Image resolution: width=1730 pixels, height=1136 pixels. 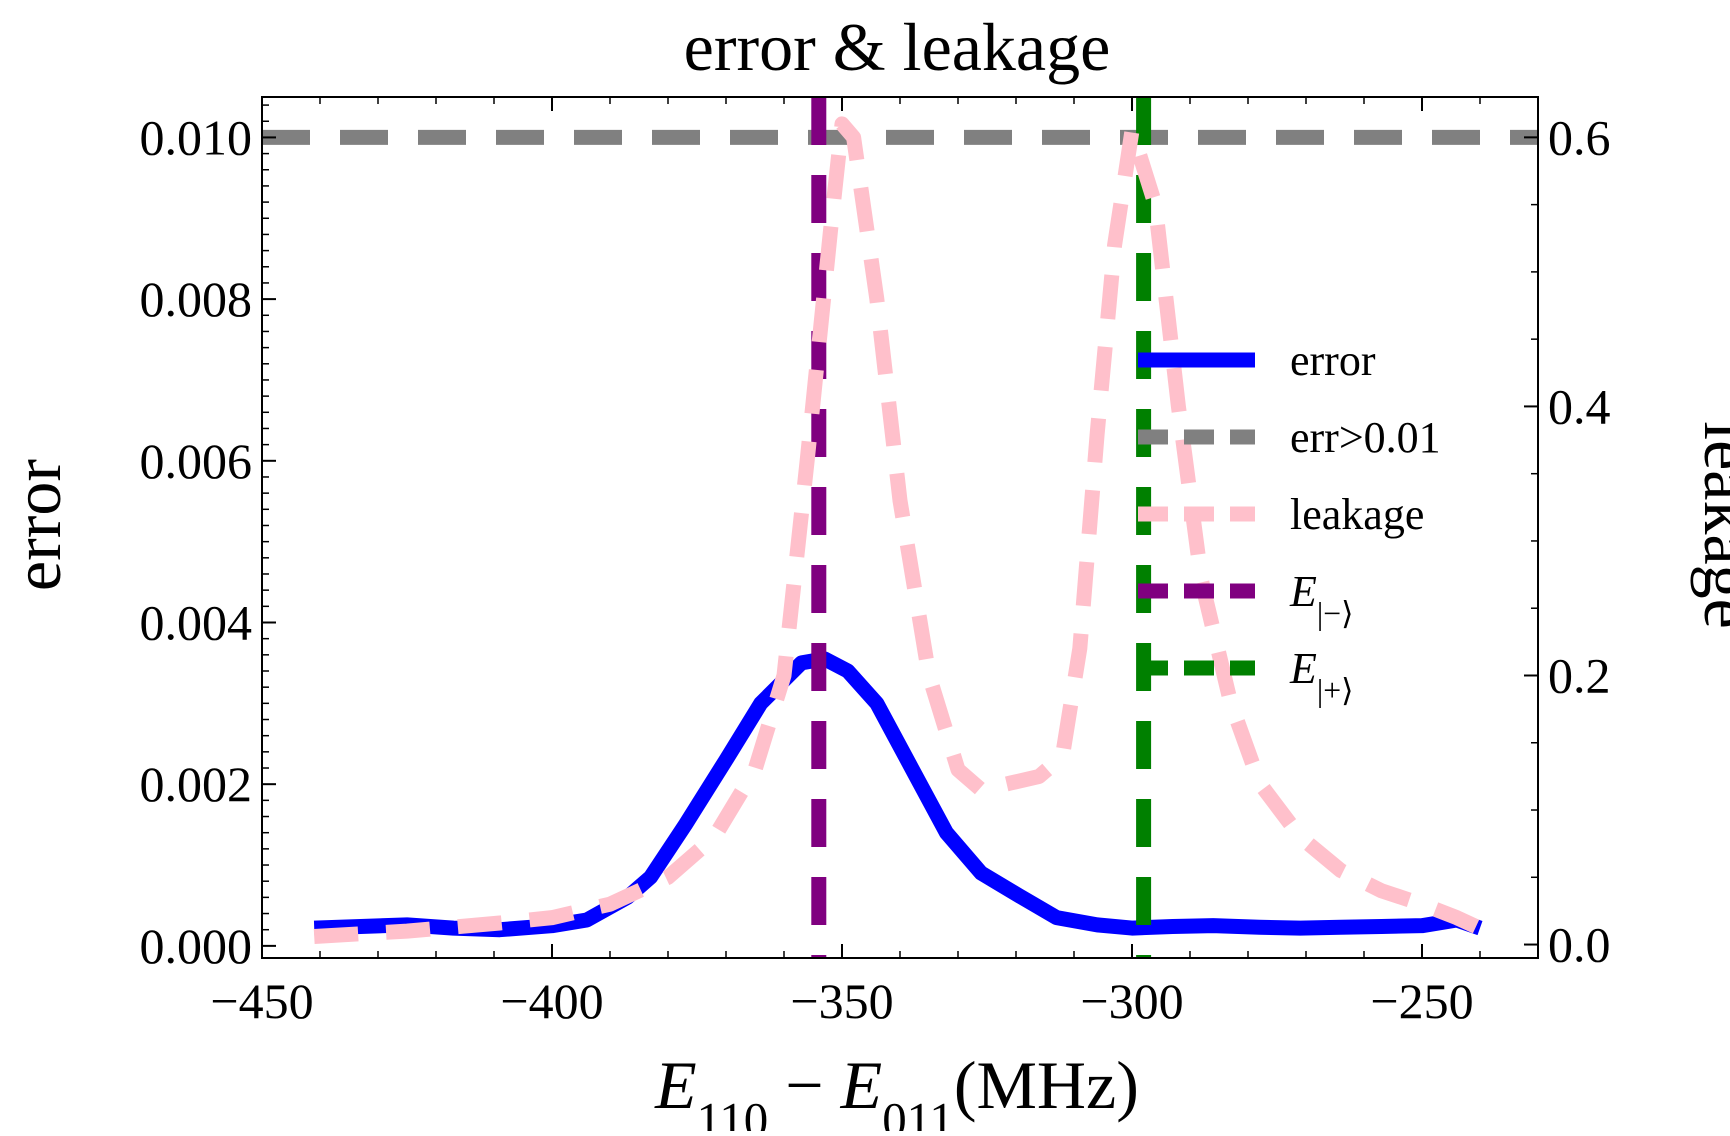 I want to click on y-tick-label-left: 0.004, so click(x=196, y=622).